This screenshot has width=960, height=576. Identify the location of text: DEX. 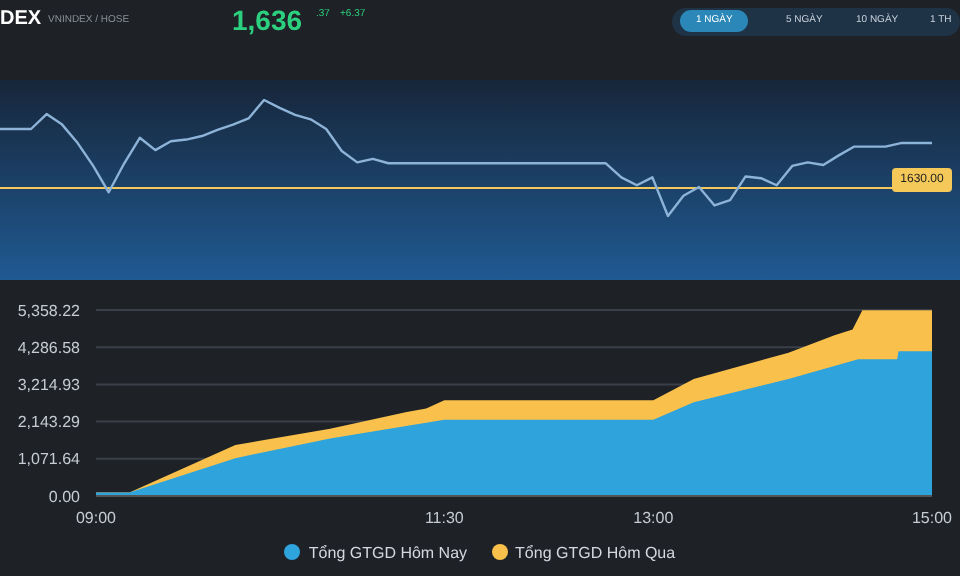
(21, 19).